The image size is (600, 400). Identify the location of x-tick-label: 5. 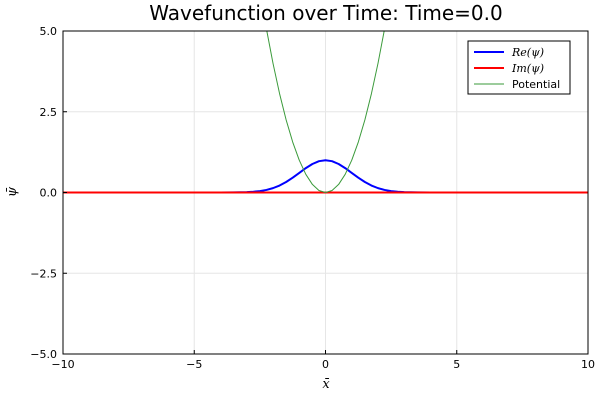
(456, 364).